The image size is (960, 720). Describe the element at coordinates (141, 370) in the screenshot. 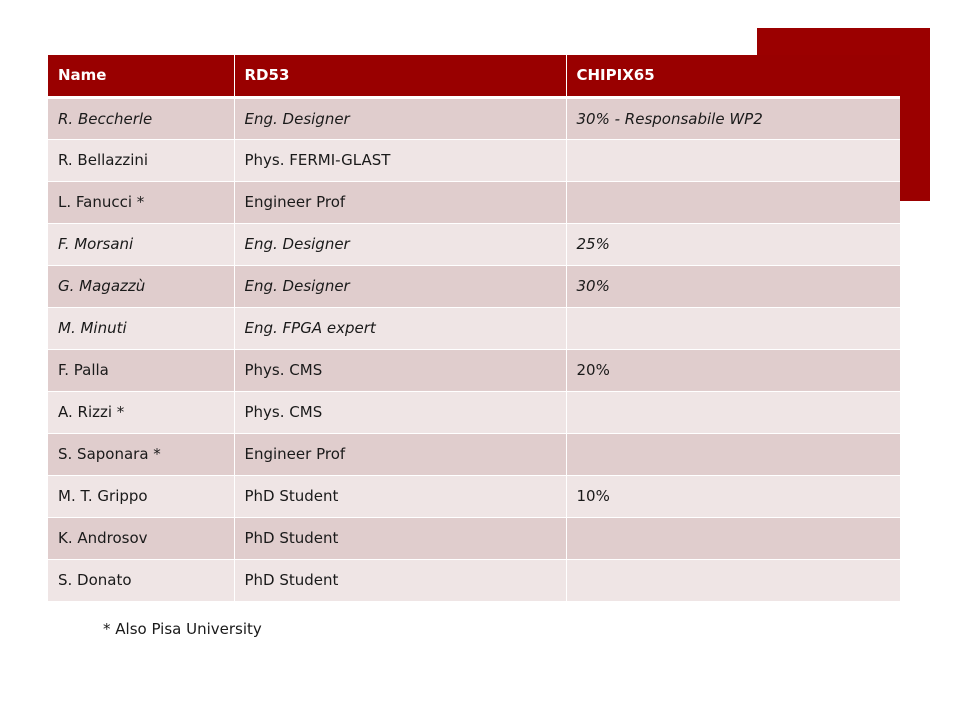

I see `name-cell: F. Palla` at that location.